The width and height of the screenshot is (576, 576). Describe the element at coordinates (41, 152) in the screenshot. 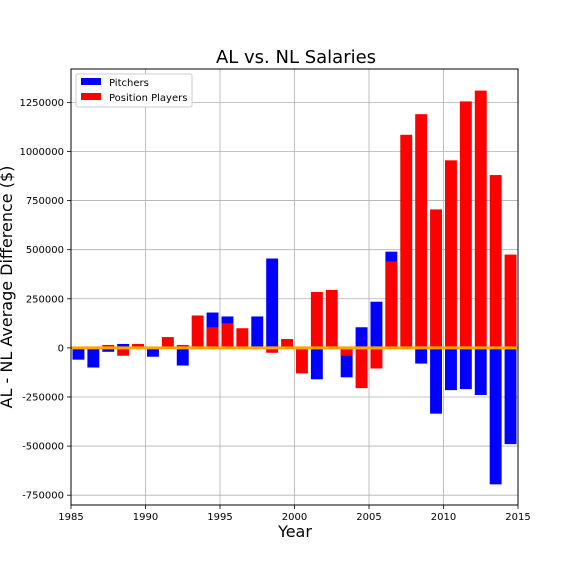

I see `y-tick-label: 1000000` at that location.